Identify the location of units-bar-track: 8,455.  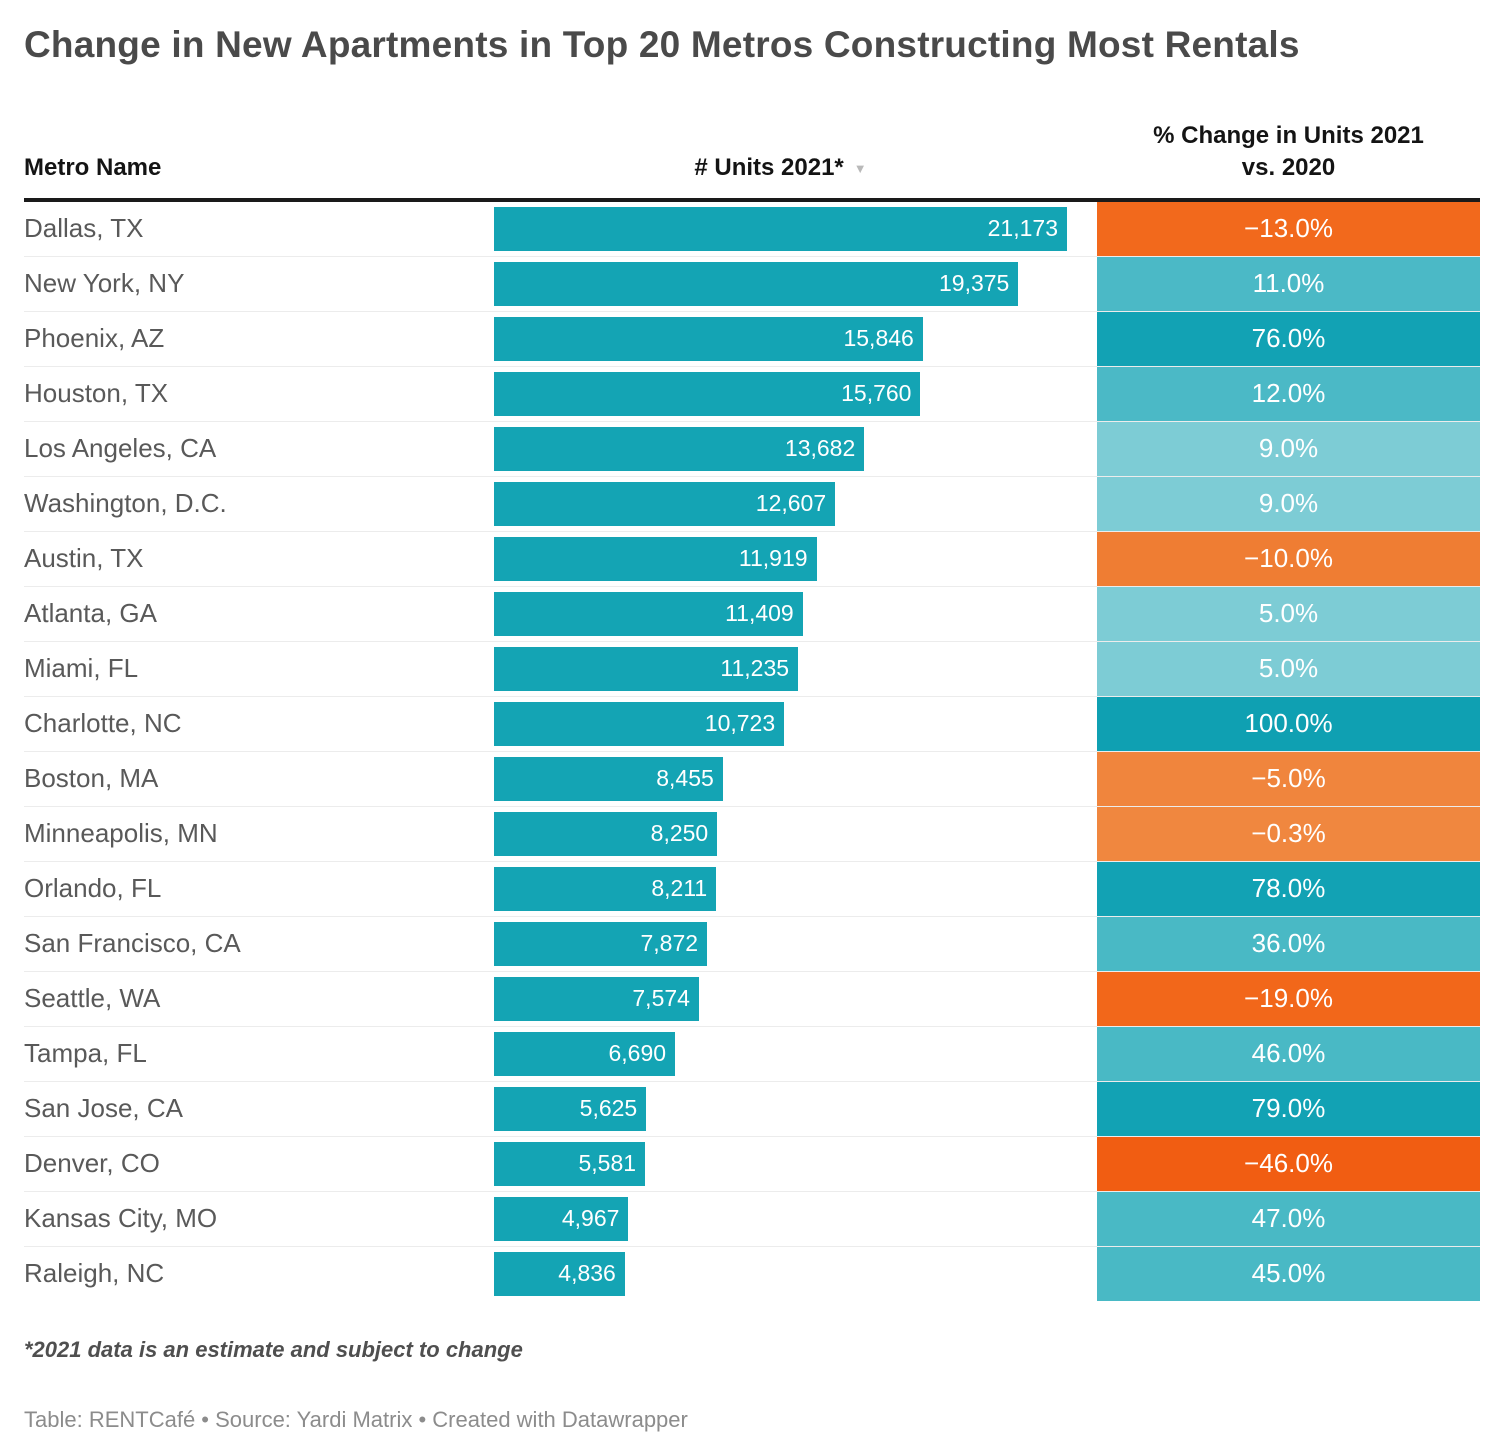
(780, 778).